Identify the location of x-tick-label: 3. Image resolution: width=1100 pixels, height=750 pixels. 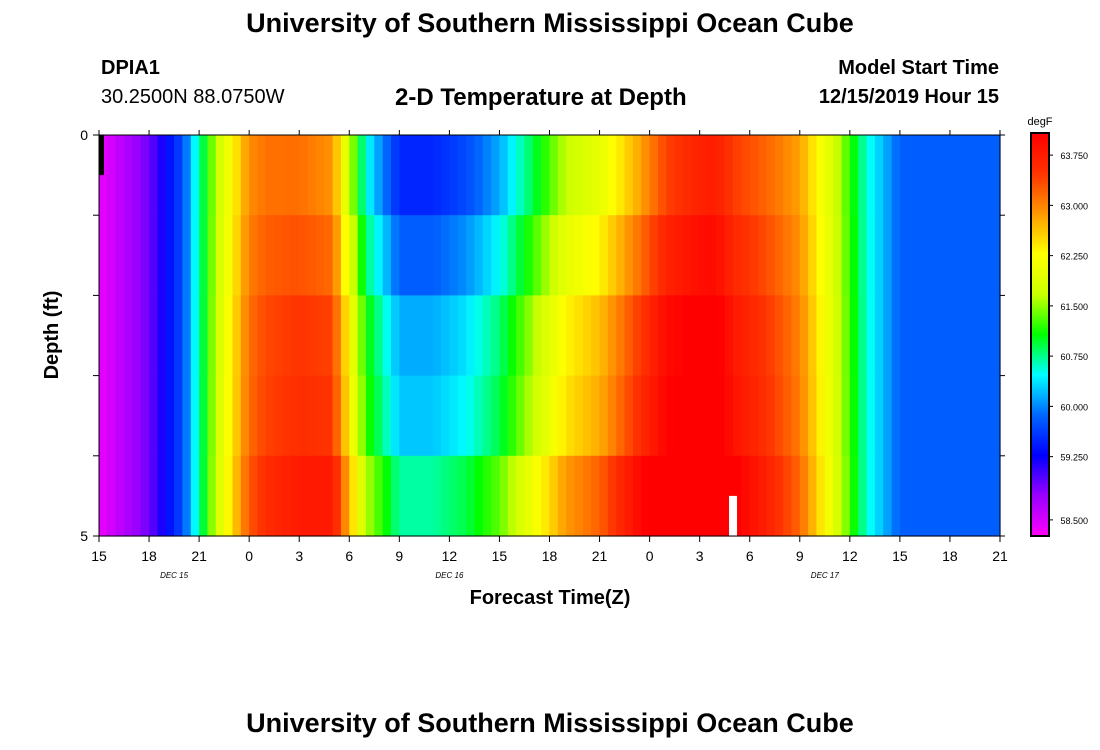
(299, 556).